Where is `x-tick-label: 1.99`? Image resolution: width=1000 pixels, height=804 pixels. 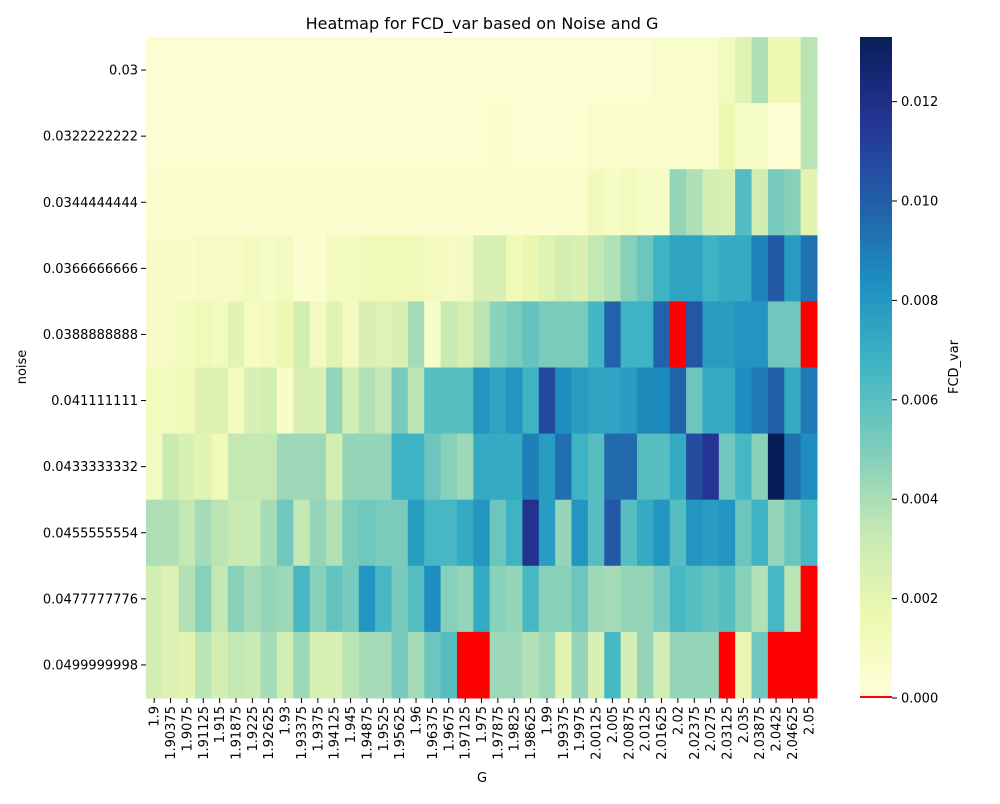
x-tick-label: 1.99 is located at coordinates (547, 720).